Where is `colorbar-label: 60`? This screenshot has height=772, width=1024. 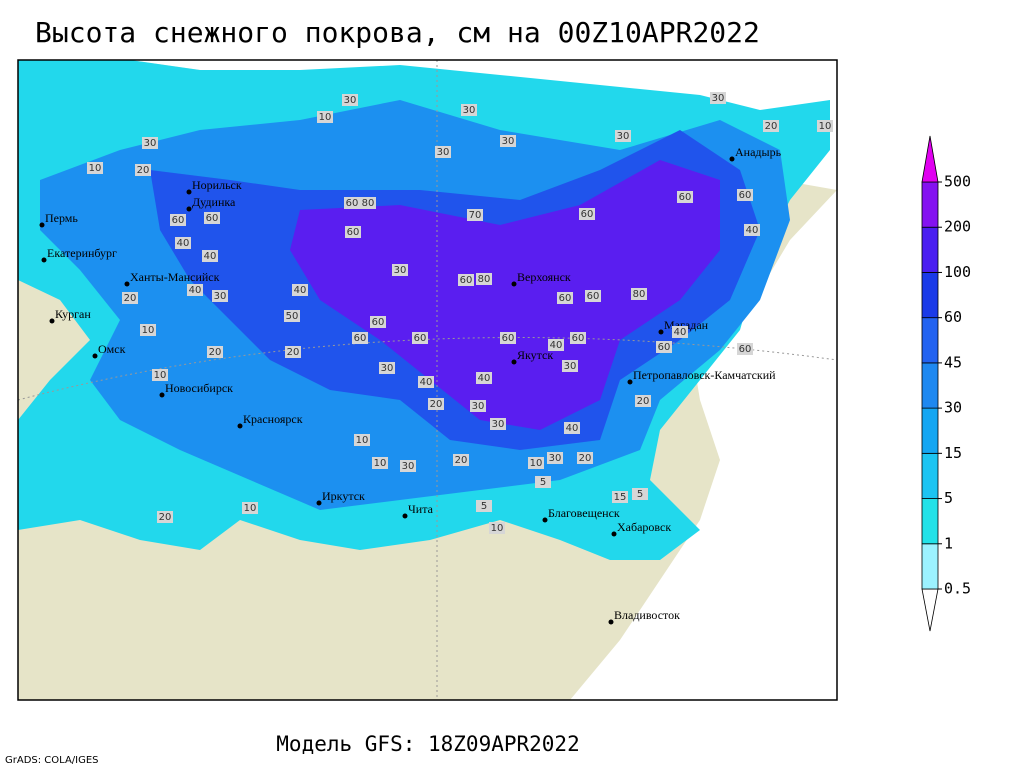 colorbar-label: 60 is located at coordinates (953, 317).